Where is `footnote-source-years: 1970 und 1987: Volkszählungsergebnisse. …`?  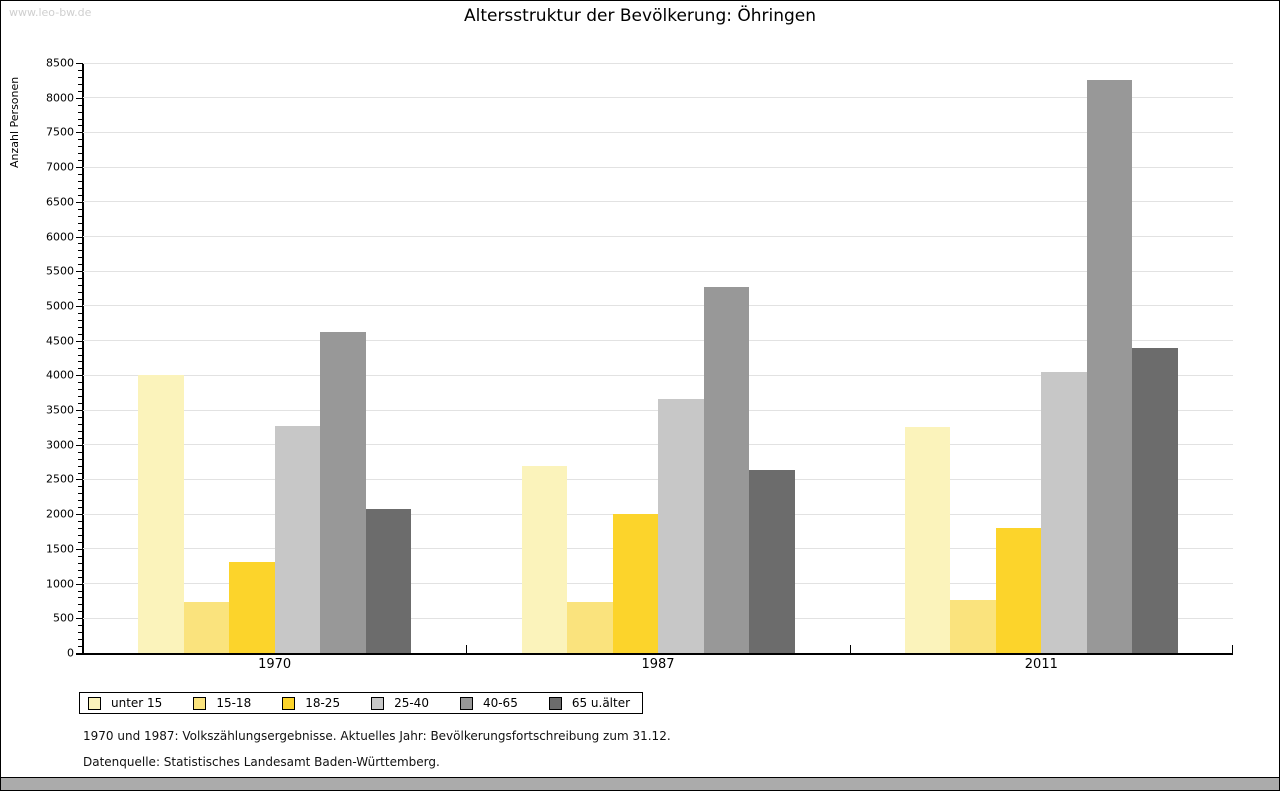 footnote-source-years: 1970 und 1987: Volkszählungsergebnisse. … is located at coordinates (377, 736).